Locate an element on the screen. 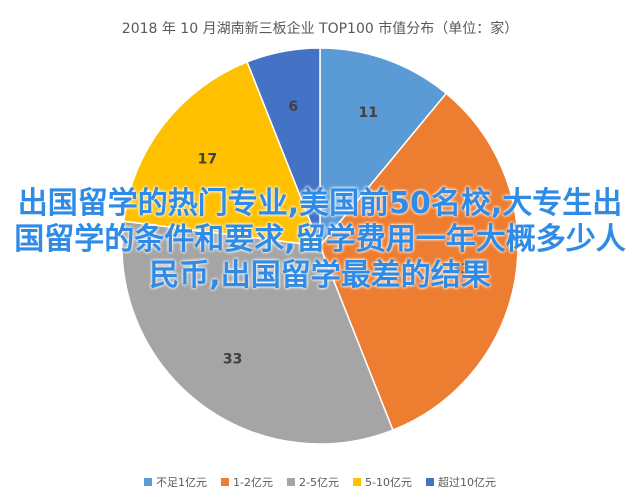 Image resolution: width=640 pixels, height=504 pixels. legend-label-2: 1-2亿元 is located at coordinates (253, 482).